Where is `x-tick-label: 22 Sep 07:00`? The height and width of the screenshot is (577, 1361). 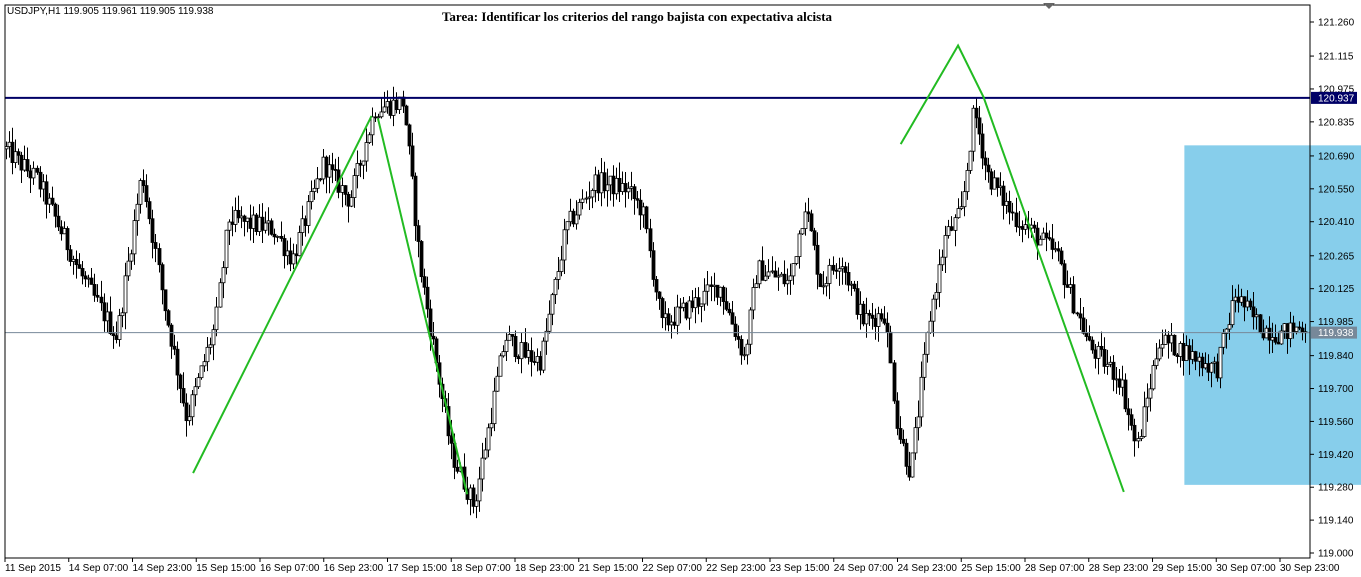
x-tick-label: 22 Sep 07:00 is located at coordinates (673, 568).